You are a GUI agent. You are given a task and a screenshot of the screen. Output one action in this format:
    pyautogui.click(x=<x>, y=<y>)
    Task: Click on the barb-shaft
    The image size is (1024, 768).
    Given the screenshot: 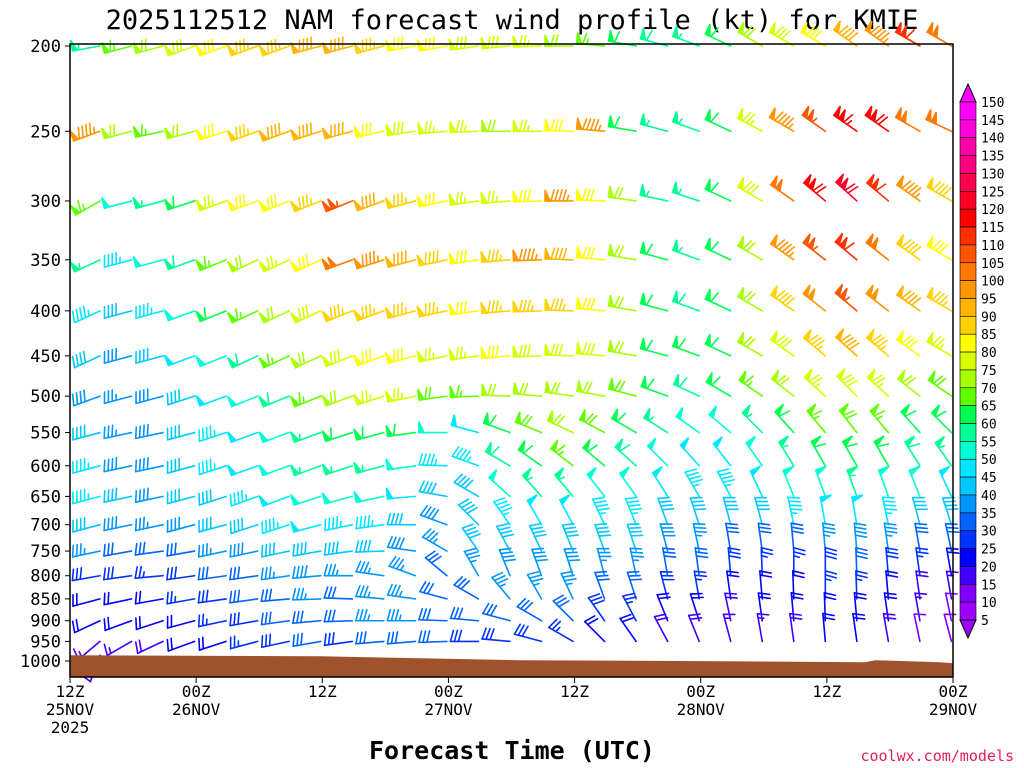 What is the action you would take?
    pyautogui.click(x=948, y=607)
    